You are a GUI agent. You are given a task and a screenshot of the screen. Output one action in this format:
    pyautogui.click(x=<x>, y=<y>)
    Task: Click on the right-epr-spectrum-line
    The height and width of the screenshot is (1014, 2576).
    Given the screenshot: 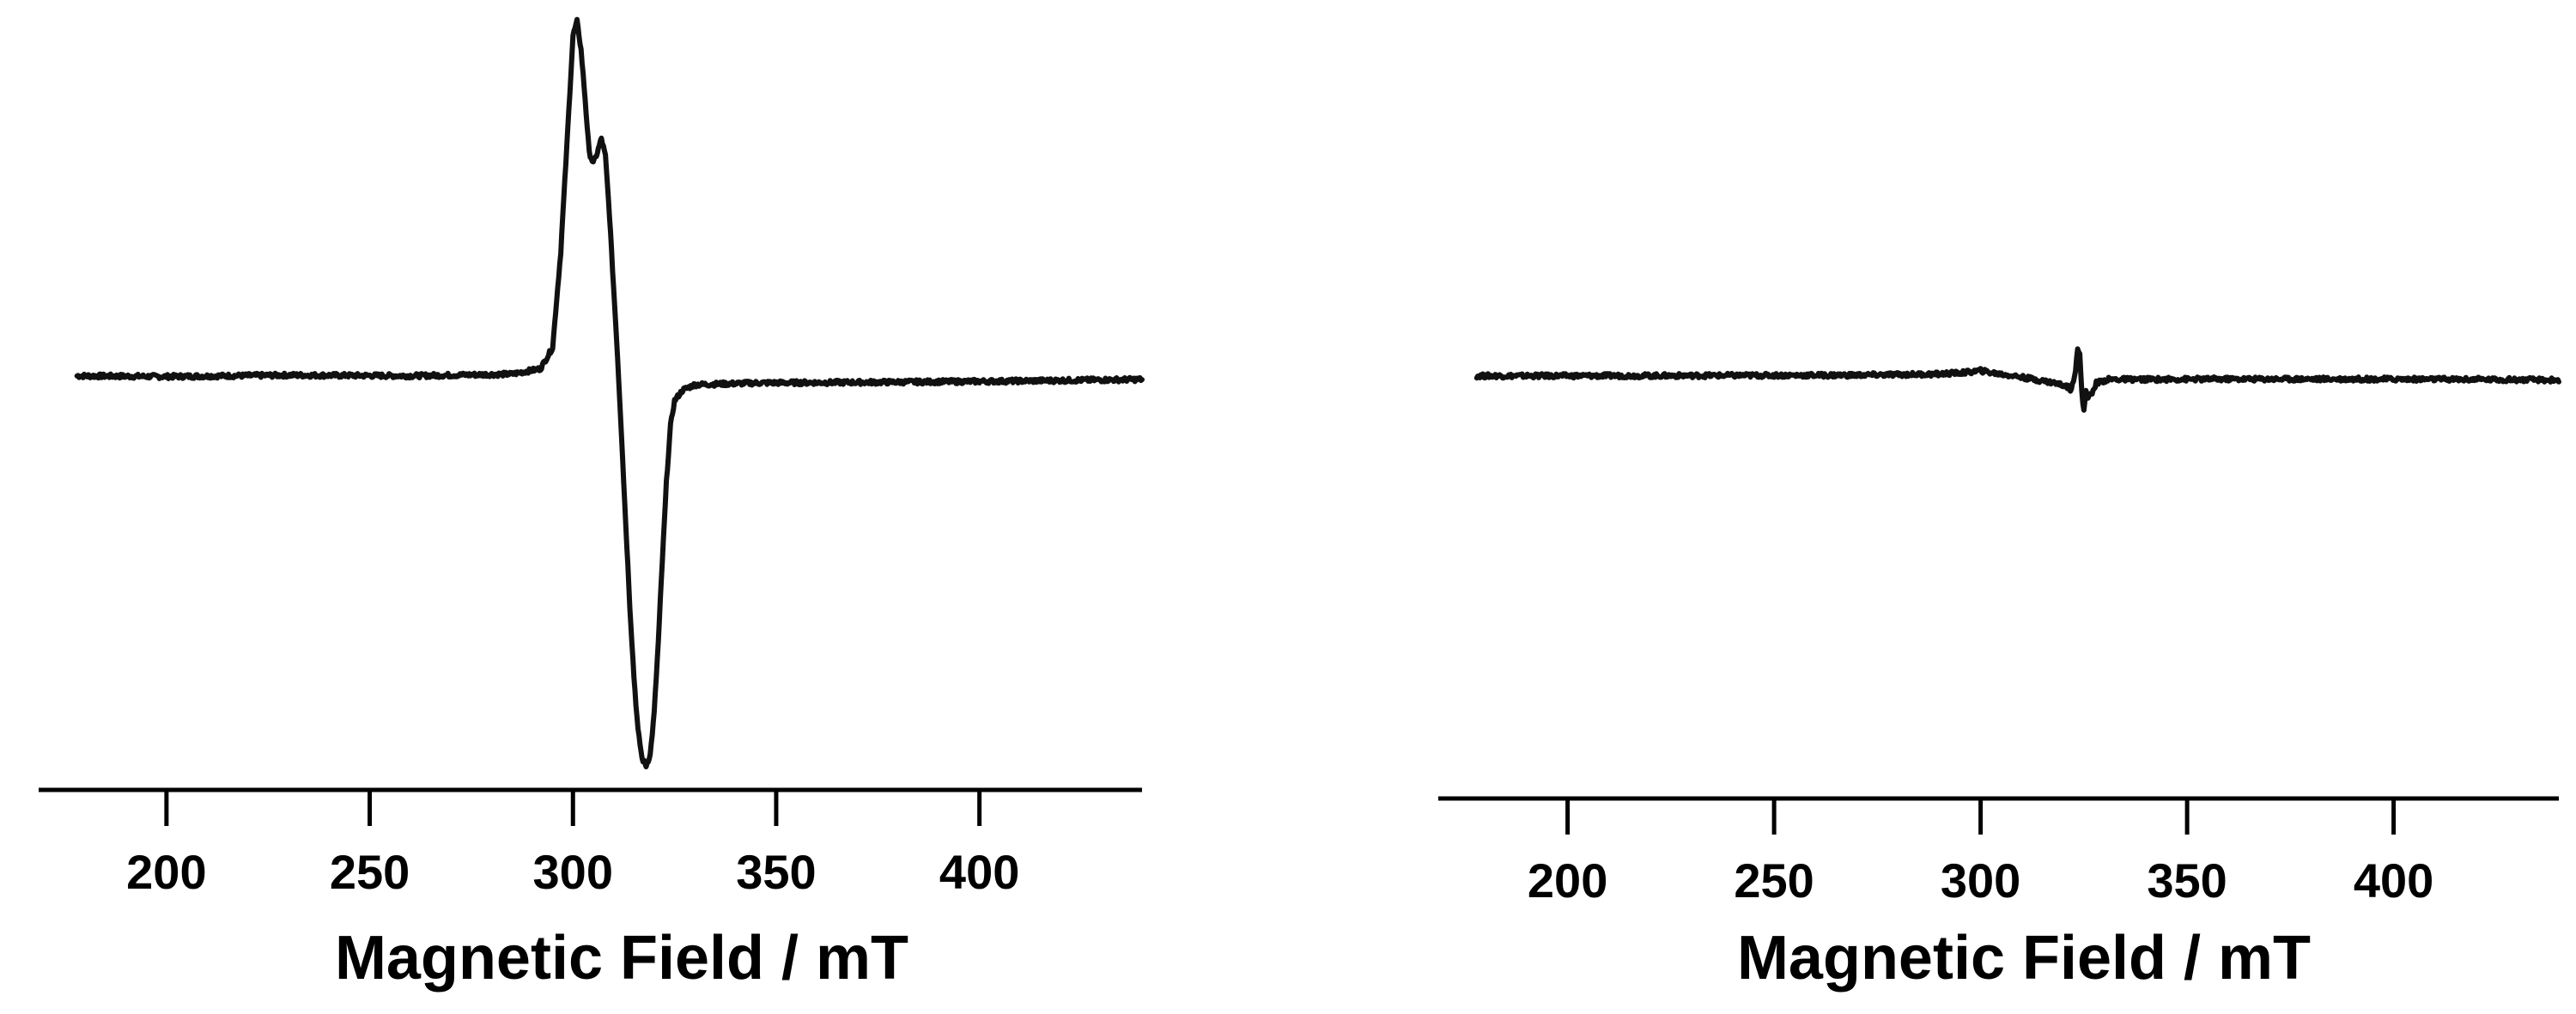 What is the action you would take?
    pyautogui.click(x=2017, y=380)
    